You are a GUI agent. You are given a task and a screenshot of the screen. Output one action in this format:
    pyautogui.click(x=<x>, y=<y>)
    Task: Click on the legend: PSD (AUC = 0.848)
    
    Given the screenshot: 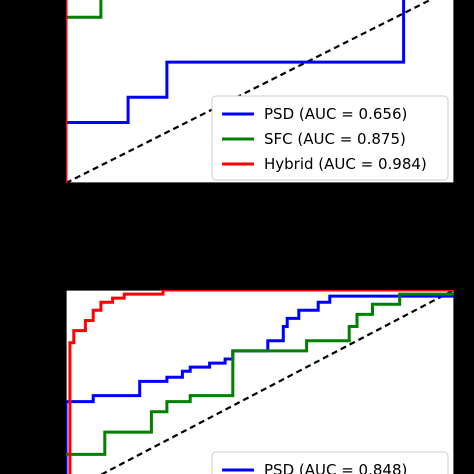 What is the action you would take?
    pyautogui.click(x=330, y=462)
    